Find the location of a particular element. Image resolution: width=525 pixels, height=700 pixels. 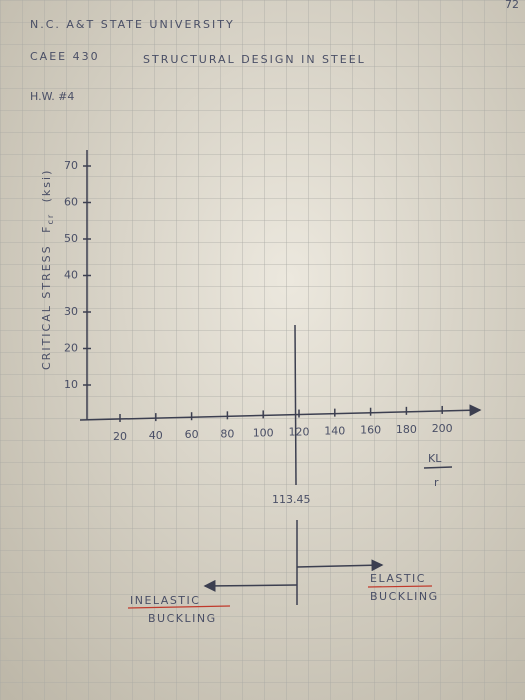

arrow-right is located at coordinates (340, 565).